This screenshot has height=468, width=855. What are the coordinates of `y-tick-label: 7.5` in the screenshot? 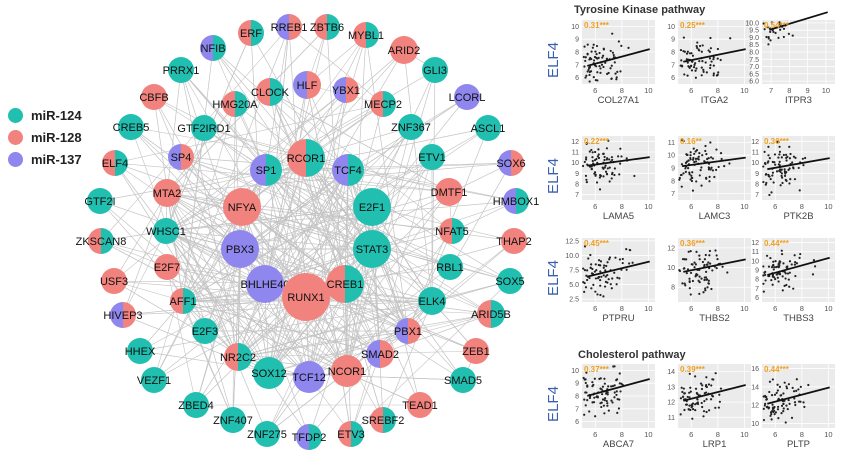 It's located at (574, 271).